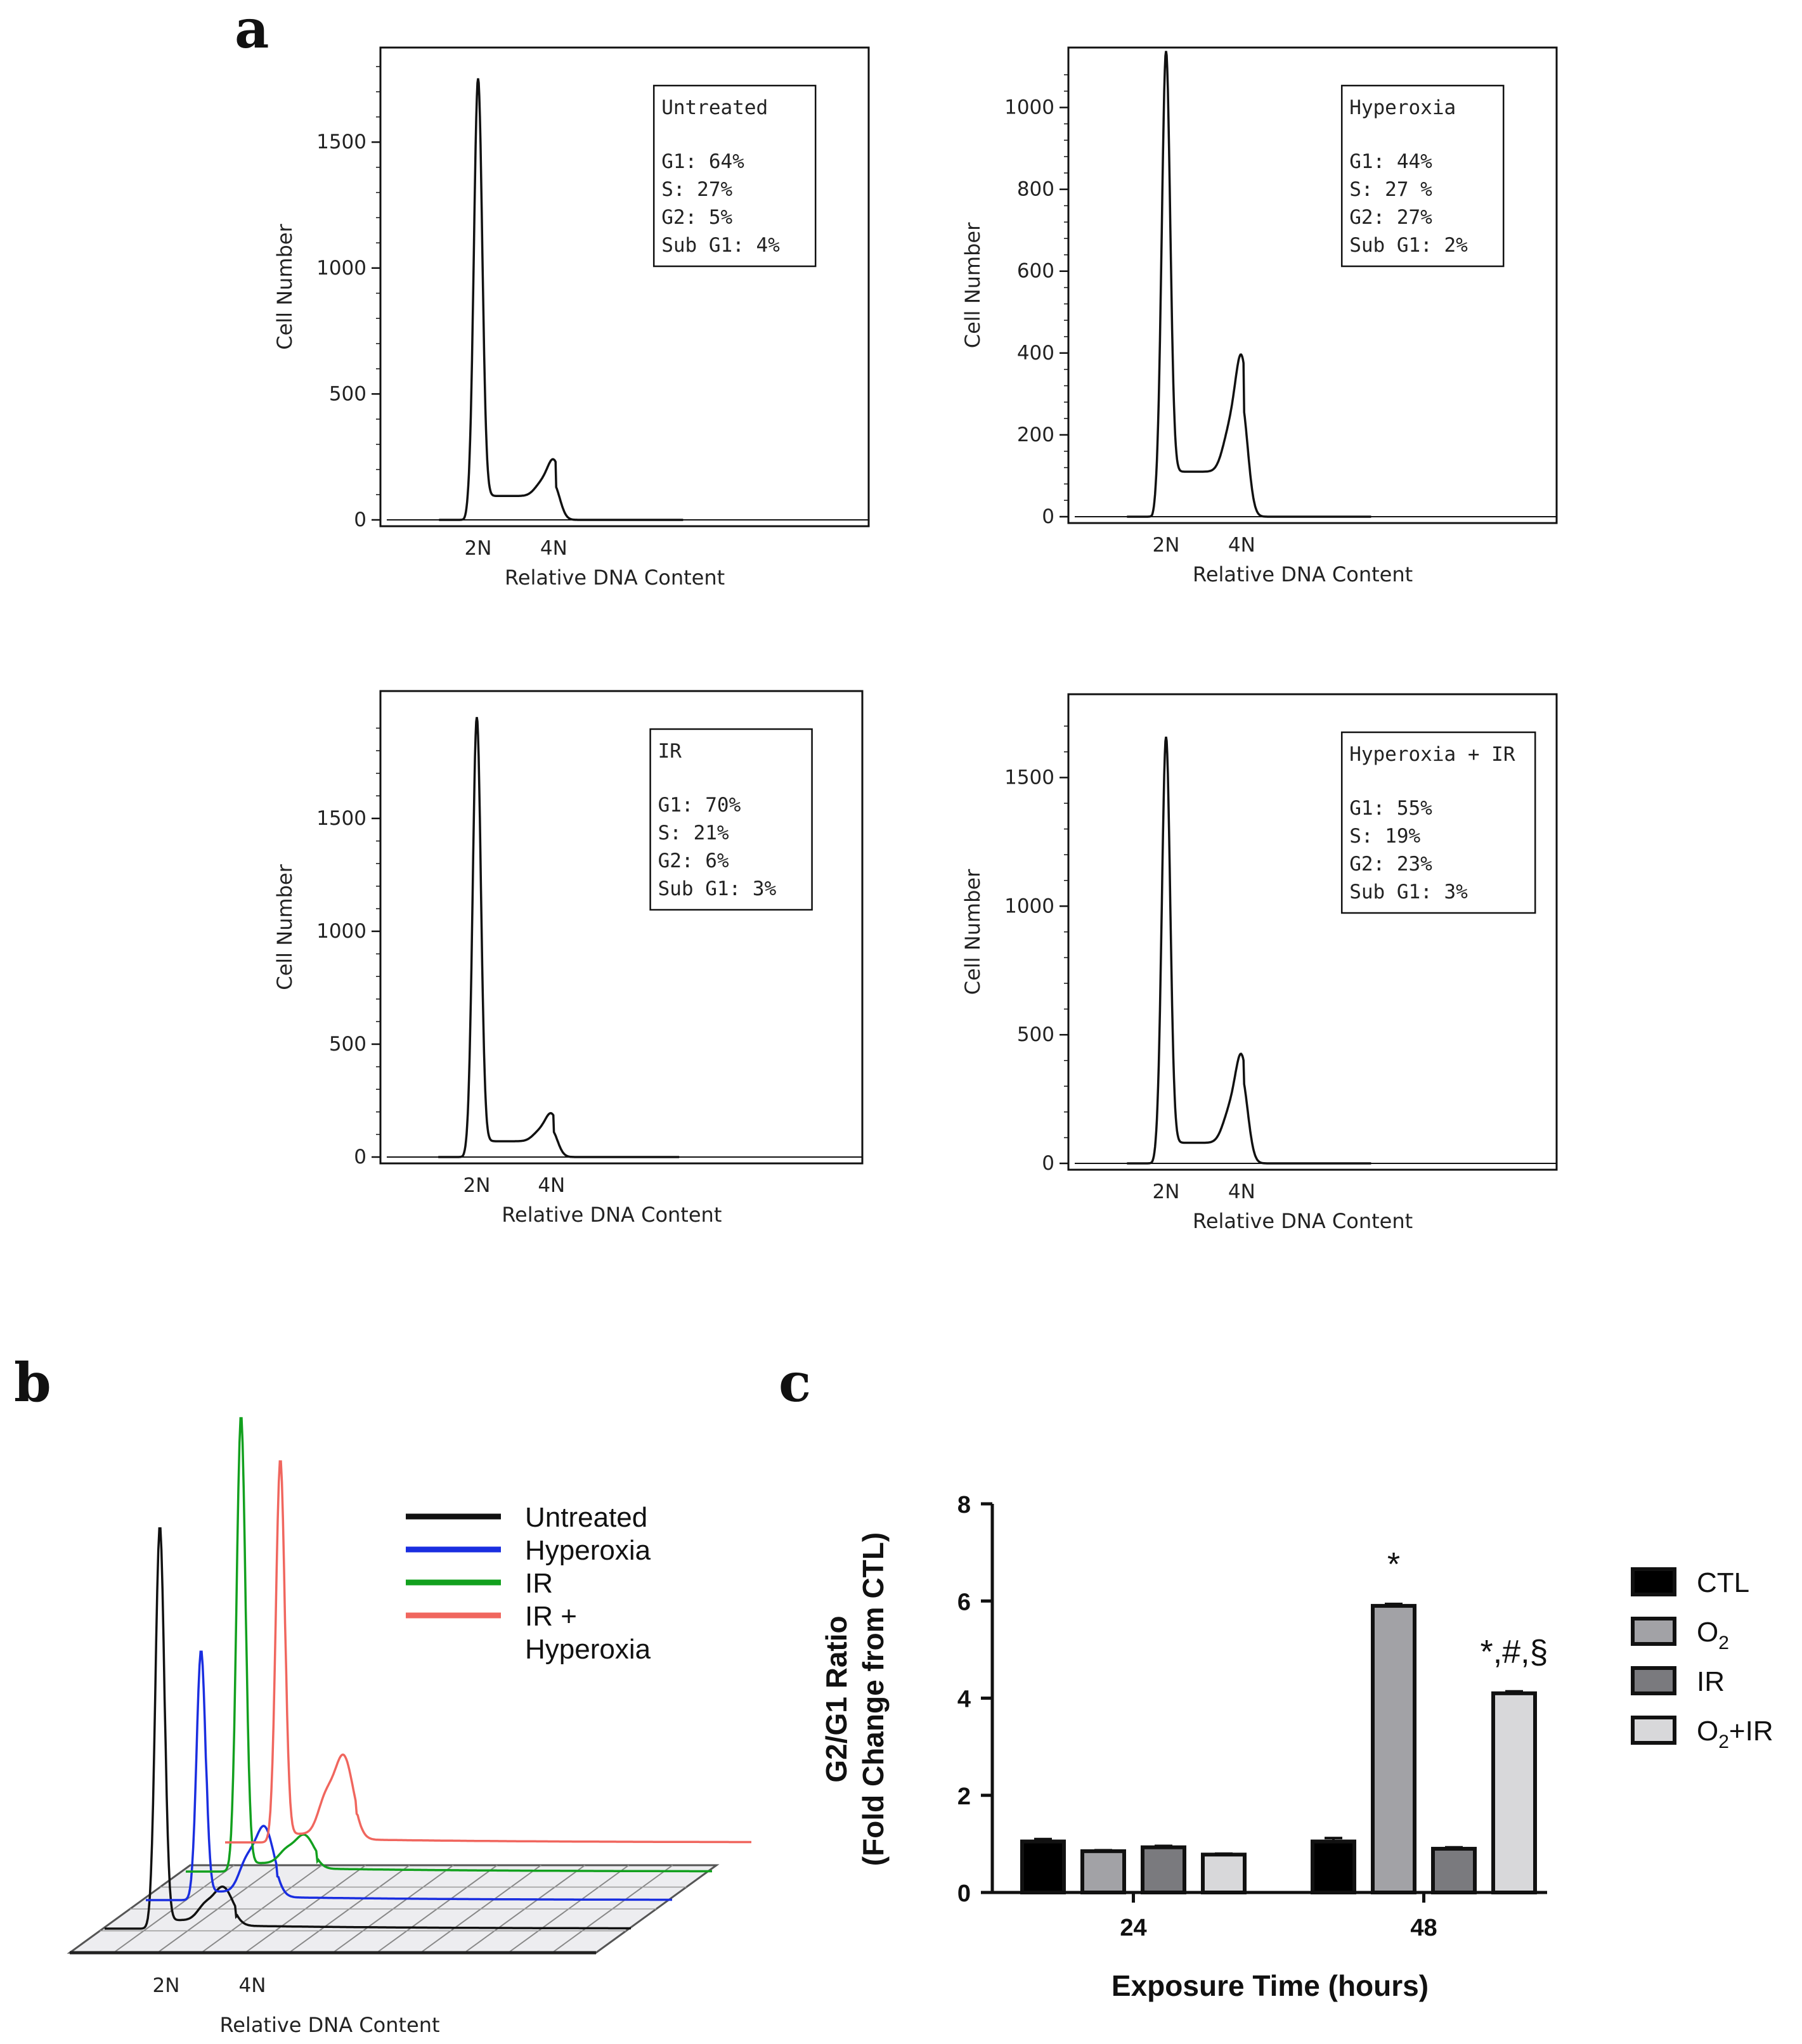 This screenshot has height=2044, width=1802. Describe the element at coordinates (1723, 1583) in the screenshot. I see `legend-label: CTL` at that location.